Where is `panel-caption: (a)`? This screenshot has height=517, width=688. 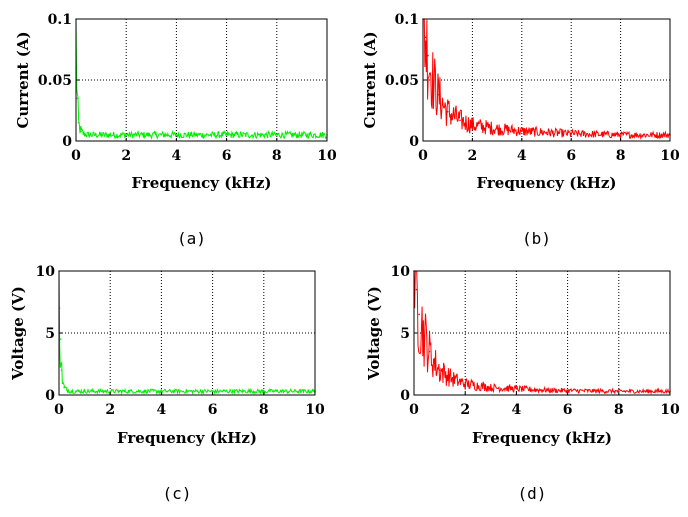 panel-caption: (a) is located at coordinates (191, 238).